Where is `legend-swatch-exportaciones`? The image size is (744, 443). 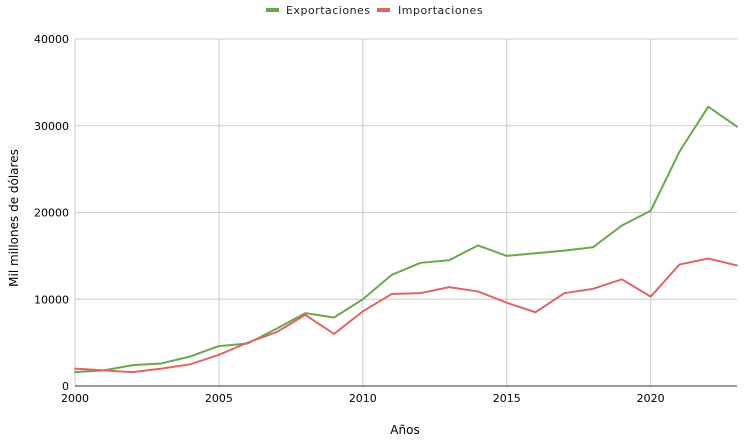 legend-swatch-exportaciones is located at coordinates (272, 10).